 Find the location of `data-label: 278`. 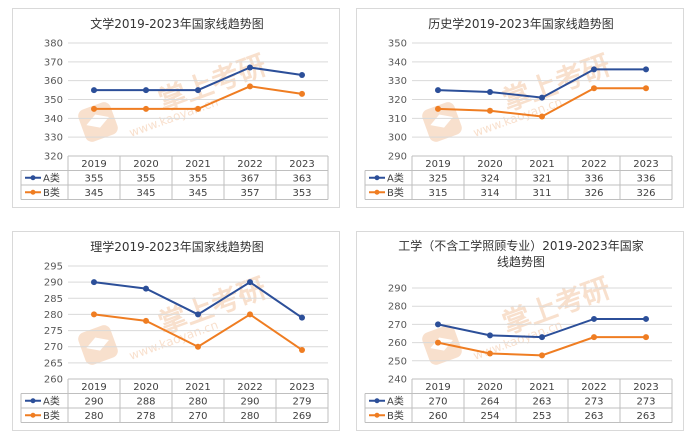

data-label: 278 is located at coordinates (145, 416).